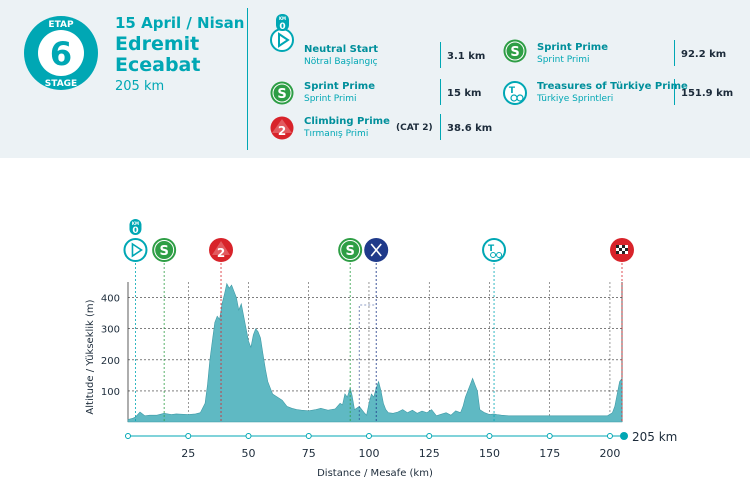  I want to click on end-distance-label: 205 km, so click(654, 437).